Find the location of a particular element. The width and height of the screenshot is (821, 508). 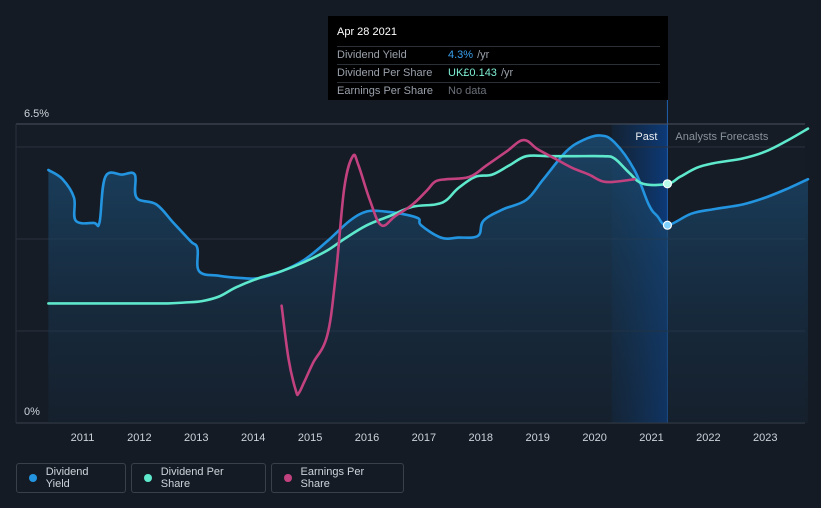

yield-marker is located at coordinates (667, 225).